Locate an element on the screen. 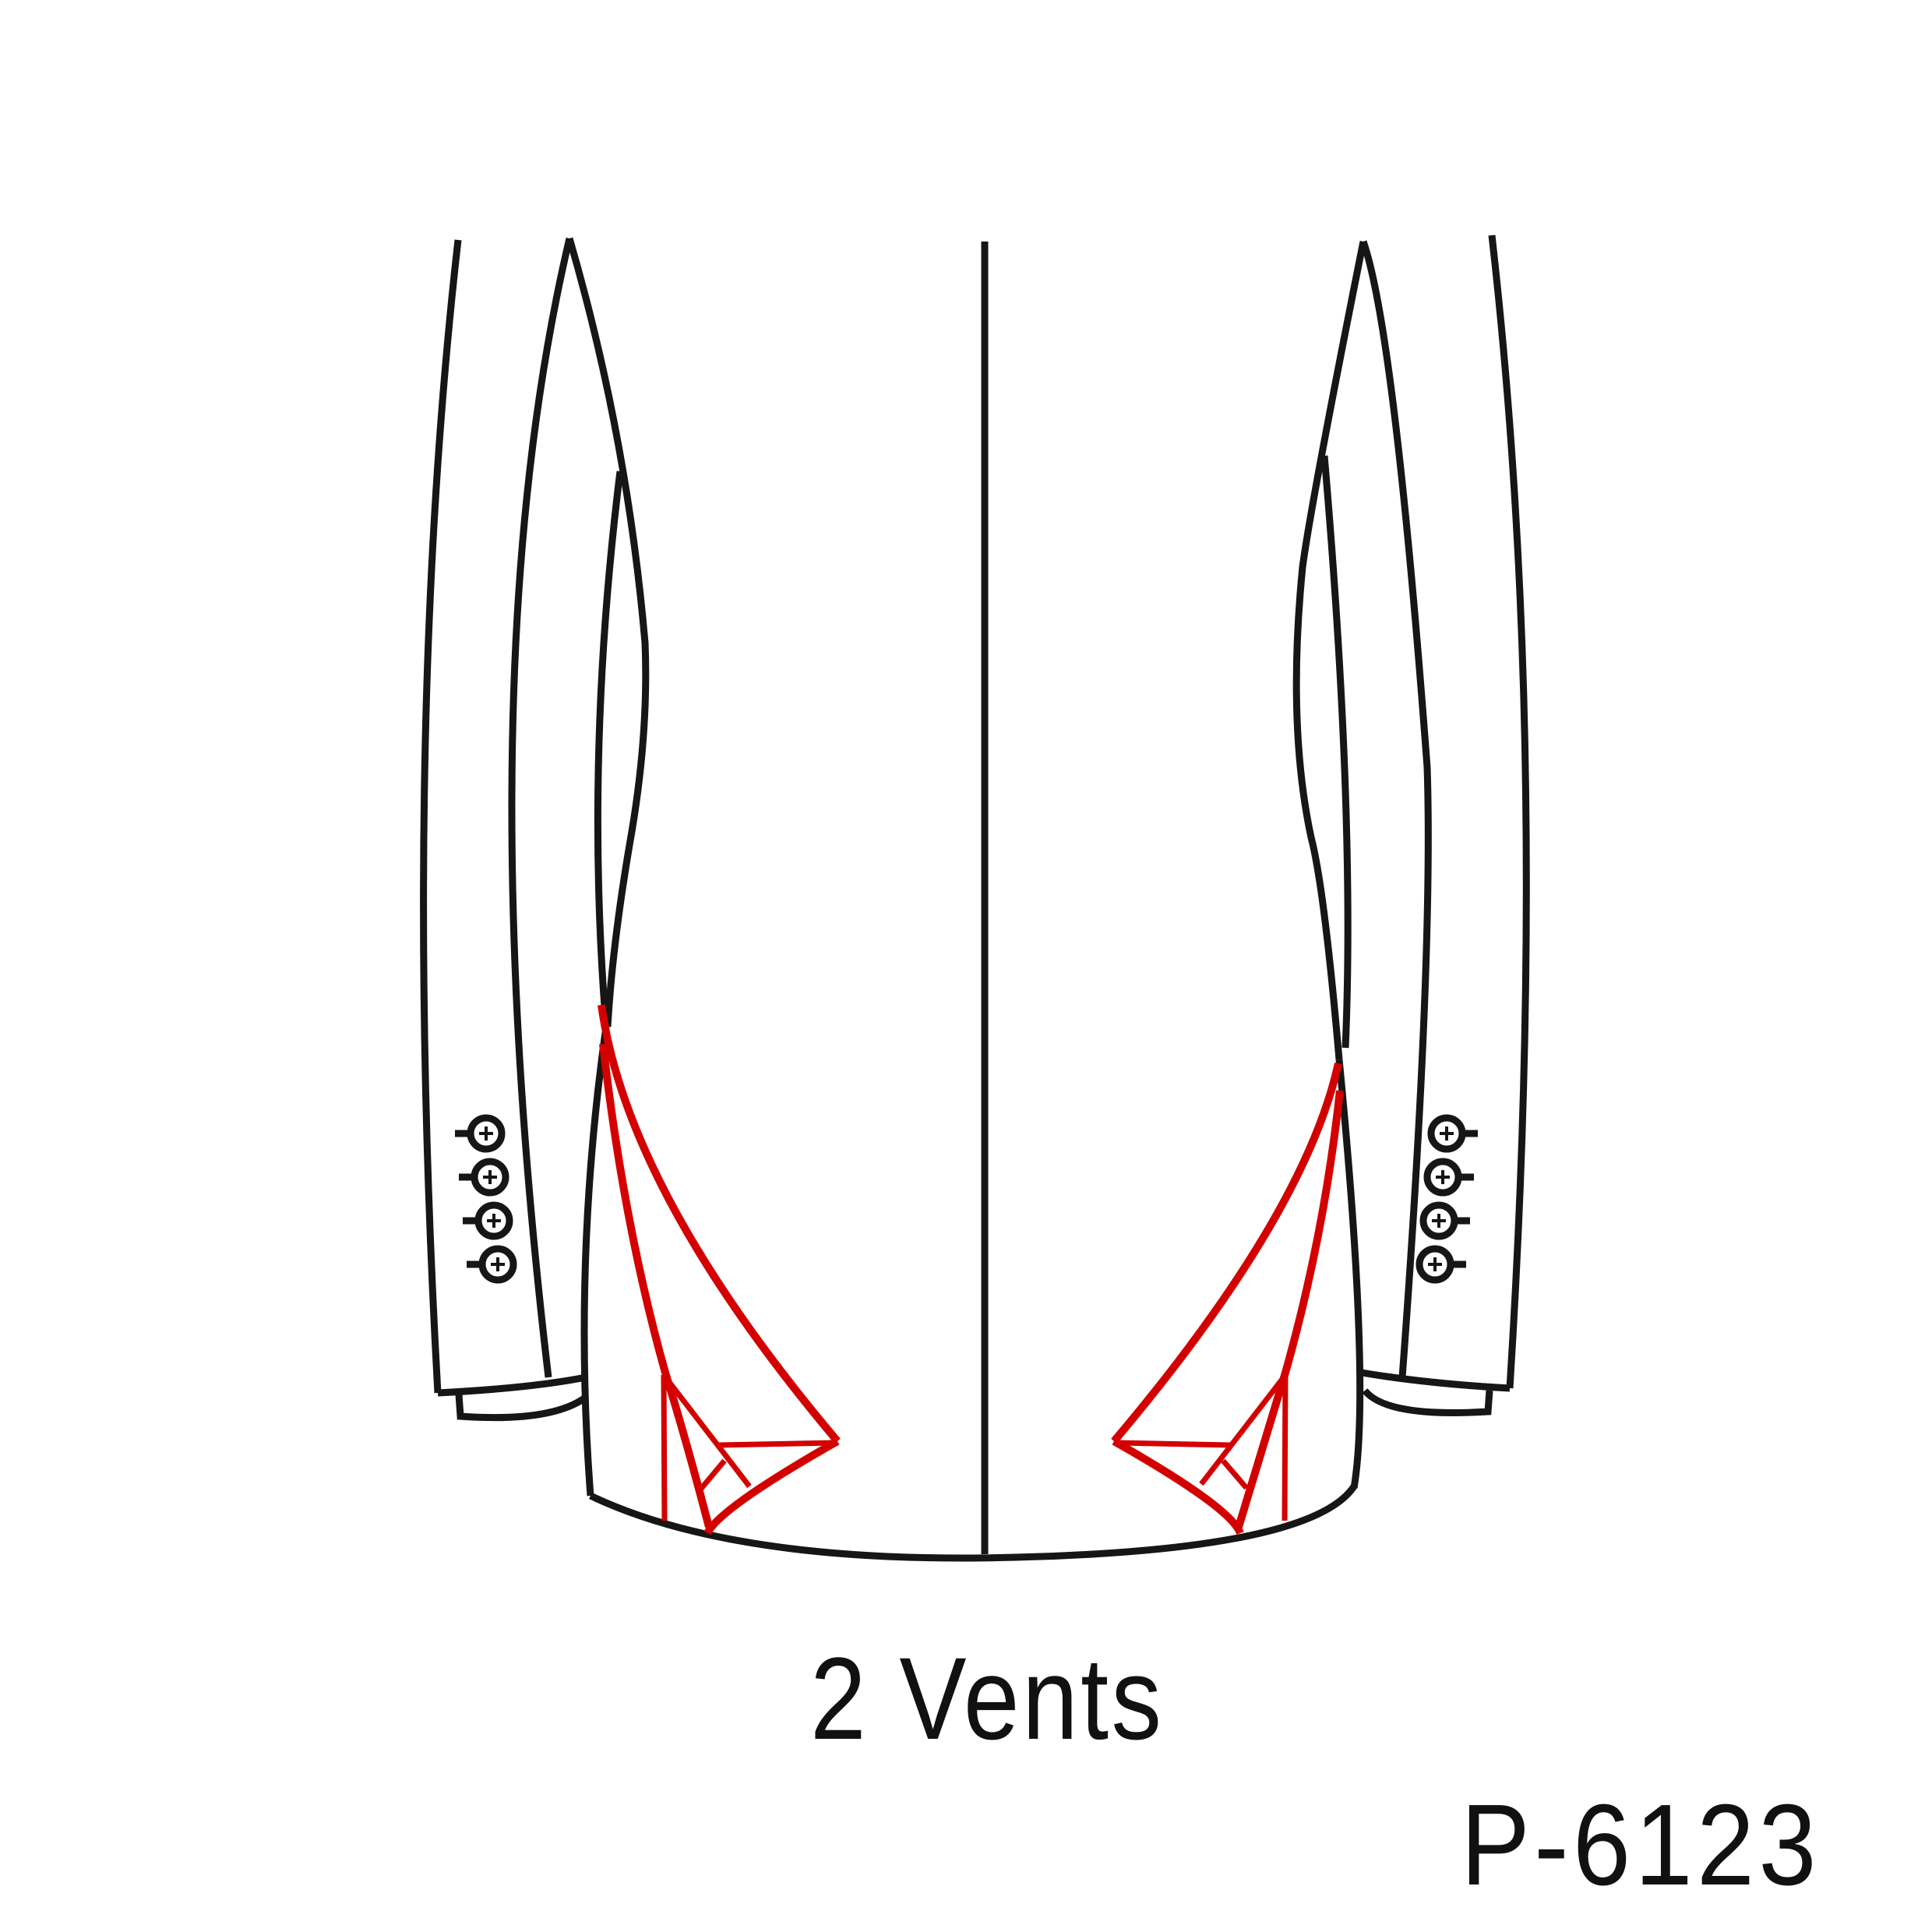 This screenshot has height=1932, width=1932. right-vent-stay-line-diagonal is located at coordinates (1243, 1429).